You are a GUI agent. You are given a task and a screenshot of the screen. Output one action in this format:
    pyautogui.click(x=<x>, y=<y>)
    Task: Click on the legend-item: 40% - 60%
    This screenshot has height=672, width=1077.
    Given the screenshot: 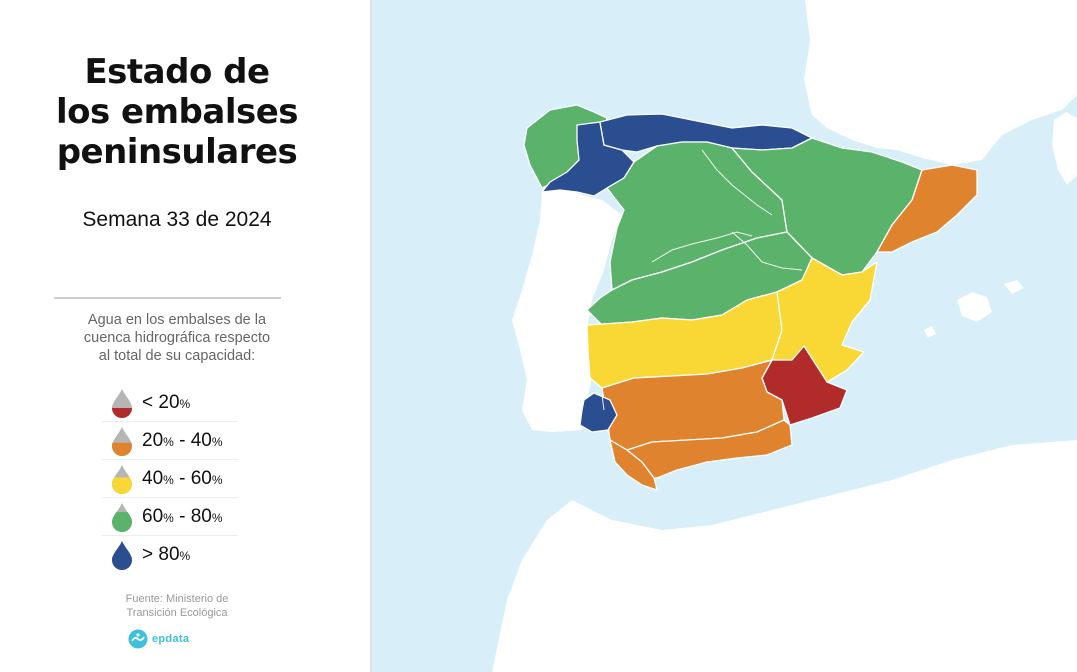 What is the action you would take?
    pyautogui.click(x=170, y=479)
    